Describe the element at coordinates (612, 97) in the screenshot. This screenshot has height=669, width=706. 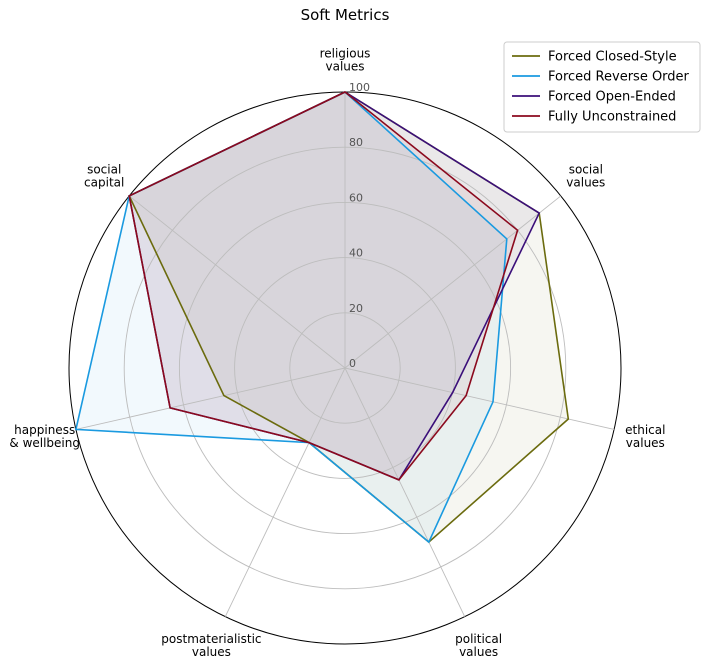
I see `legend-label-2: Forced Open-Ended` at that location.